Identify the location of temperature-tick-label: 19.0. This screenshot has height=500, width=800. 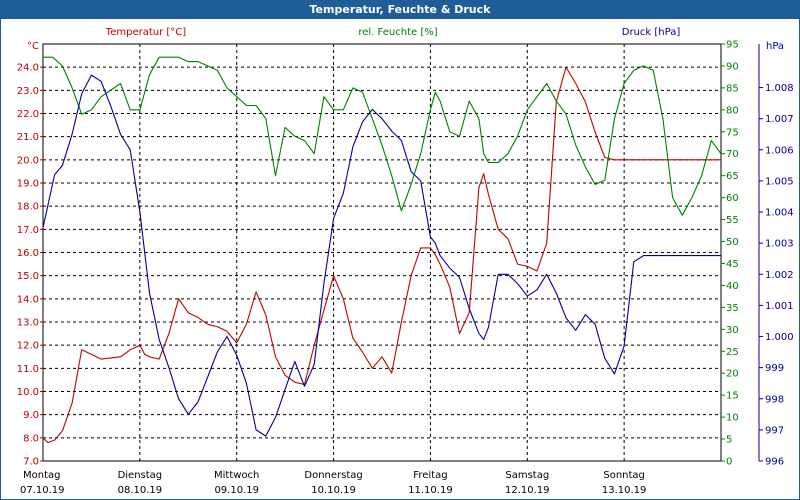
(28, 184).